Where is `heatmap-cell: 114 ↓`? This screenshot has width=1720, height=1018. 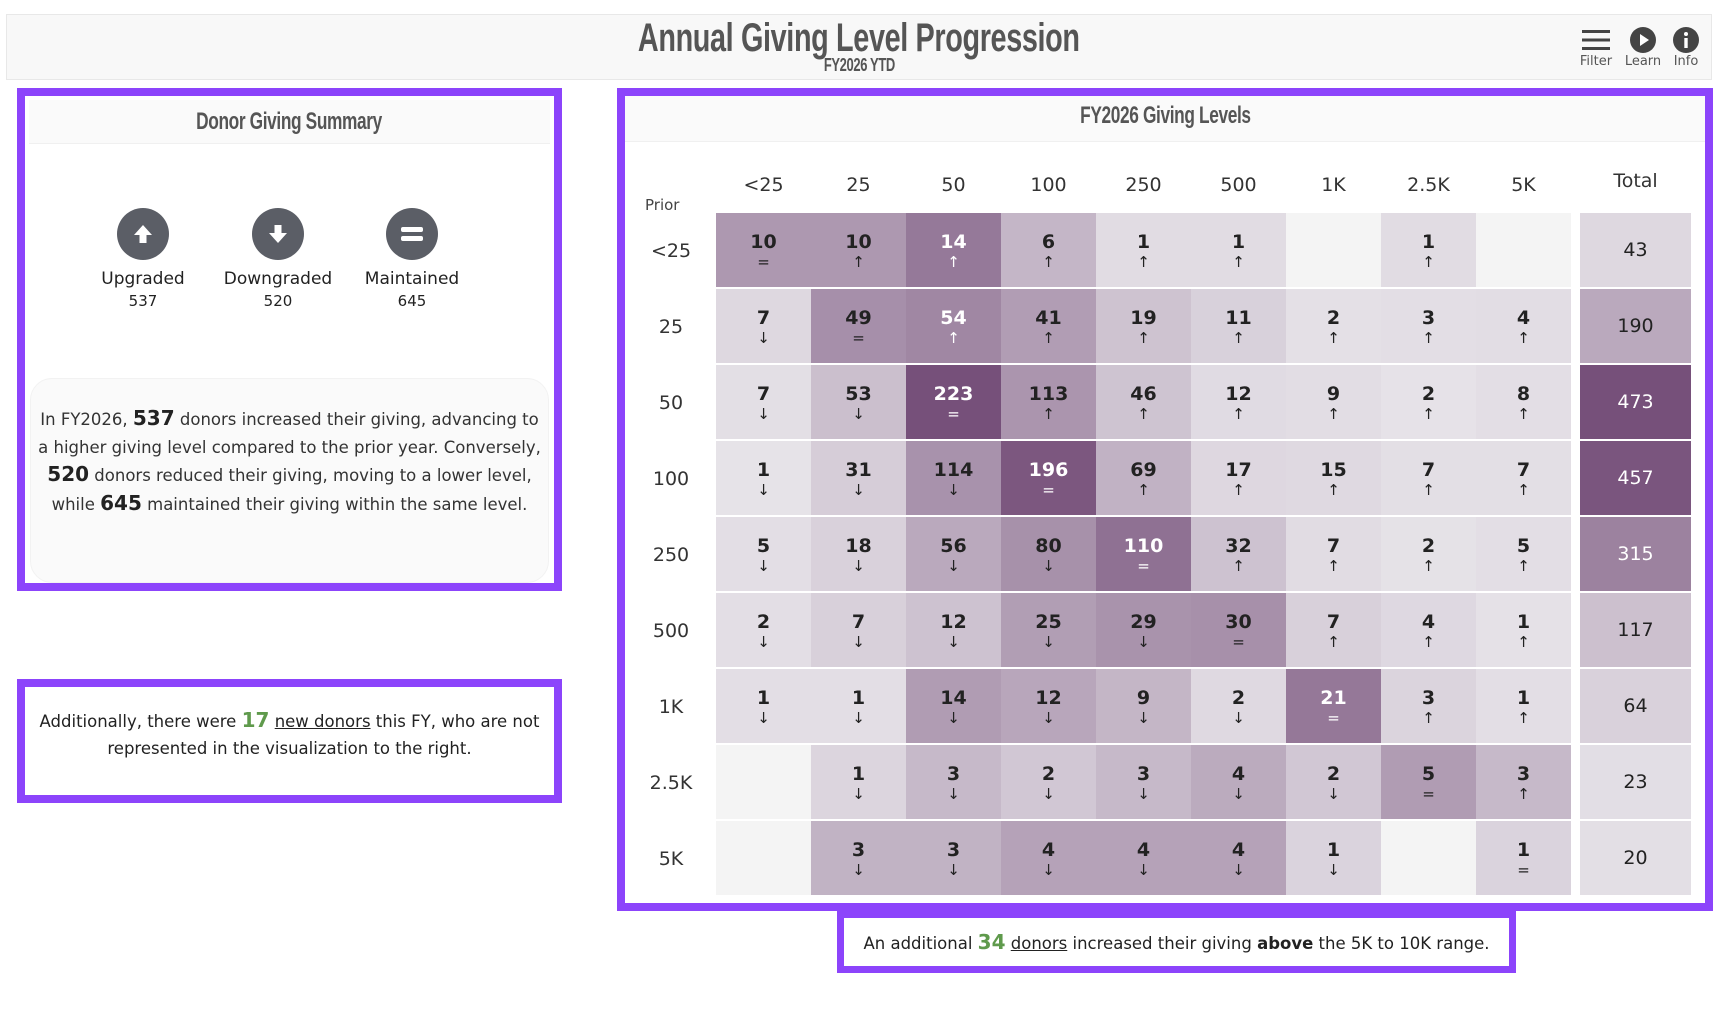 heatmap-cell: 114 ↓ is located at coordinates (953, 478).